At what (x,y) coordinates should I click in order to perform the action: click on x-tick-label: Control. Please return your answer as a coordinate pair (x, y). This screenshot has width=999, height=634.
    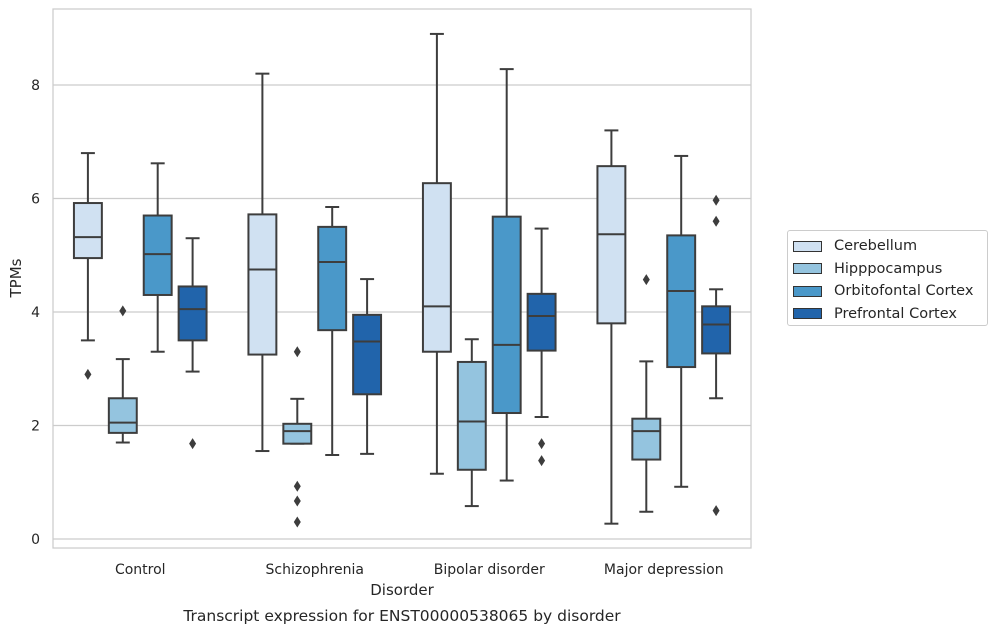
    Looking at the image, I should click on (140, 570).